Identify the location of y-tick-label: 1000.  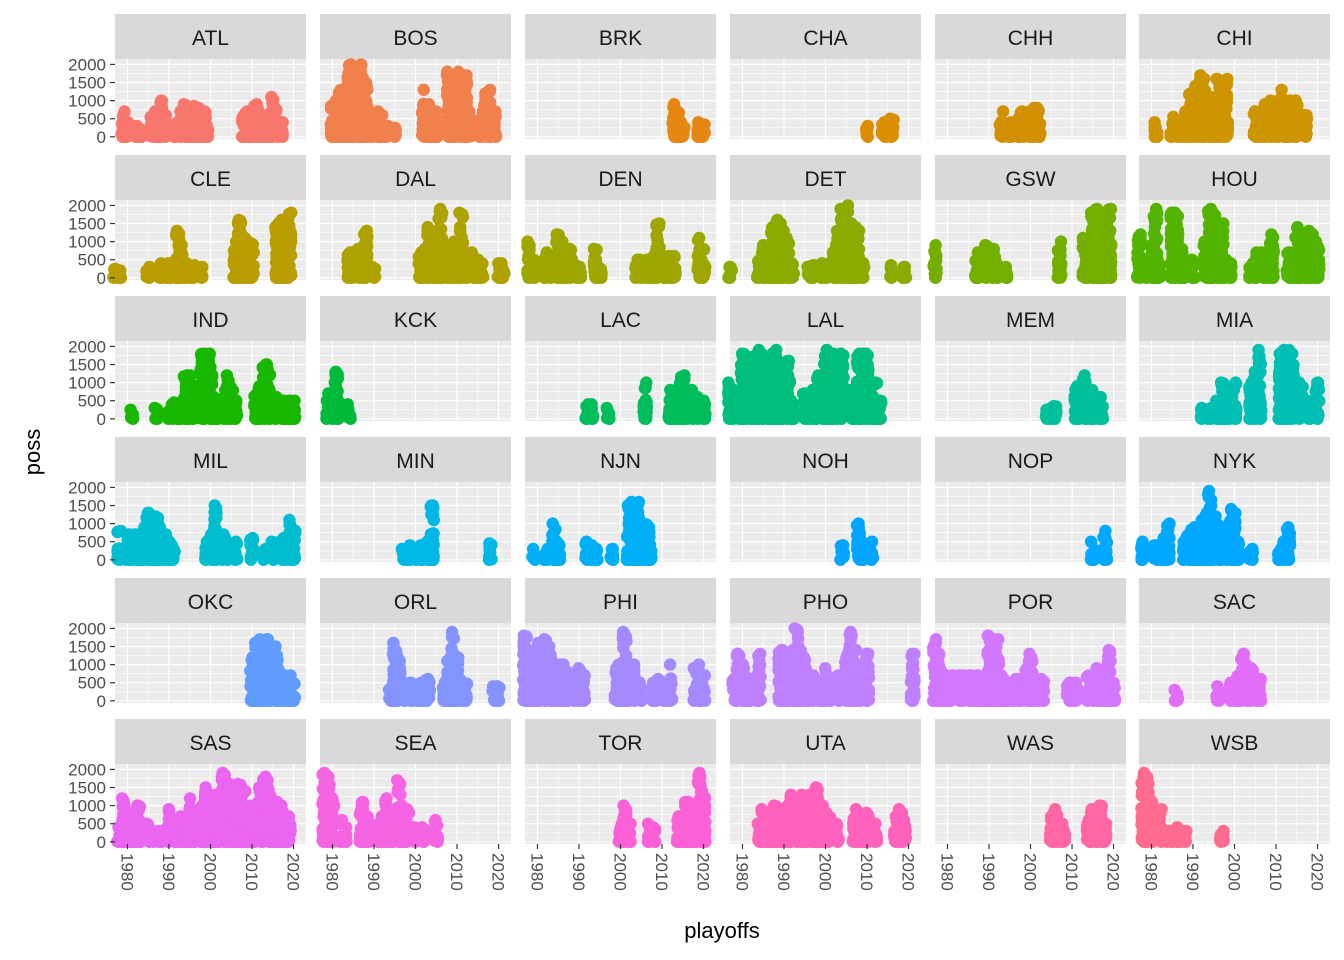
(87, 101).